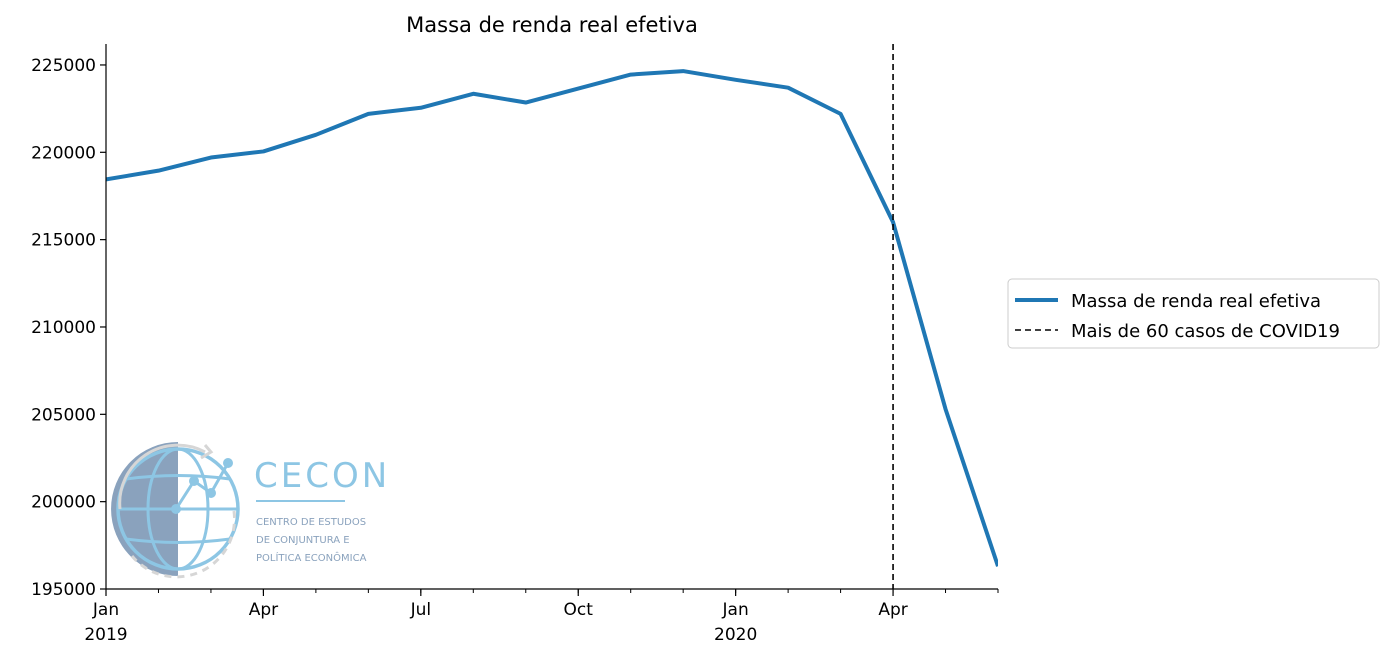 Image resolution: width=1394 pixels, height=658 pixels. What do you see at coordinates (311, 557) in the screenshot?
I see `logo-subtitle-line-3: POLÍTICA ECONÔMICA` at bounding box center [311, 557].